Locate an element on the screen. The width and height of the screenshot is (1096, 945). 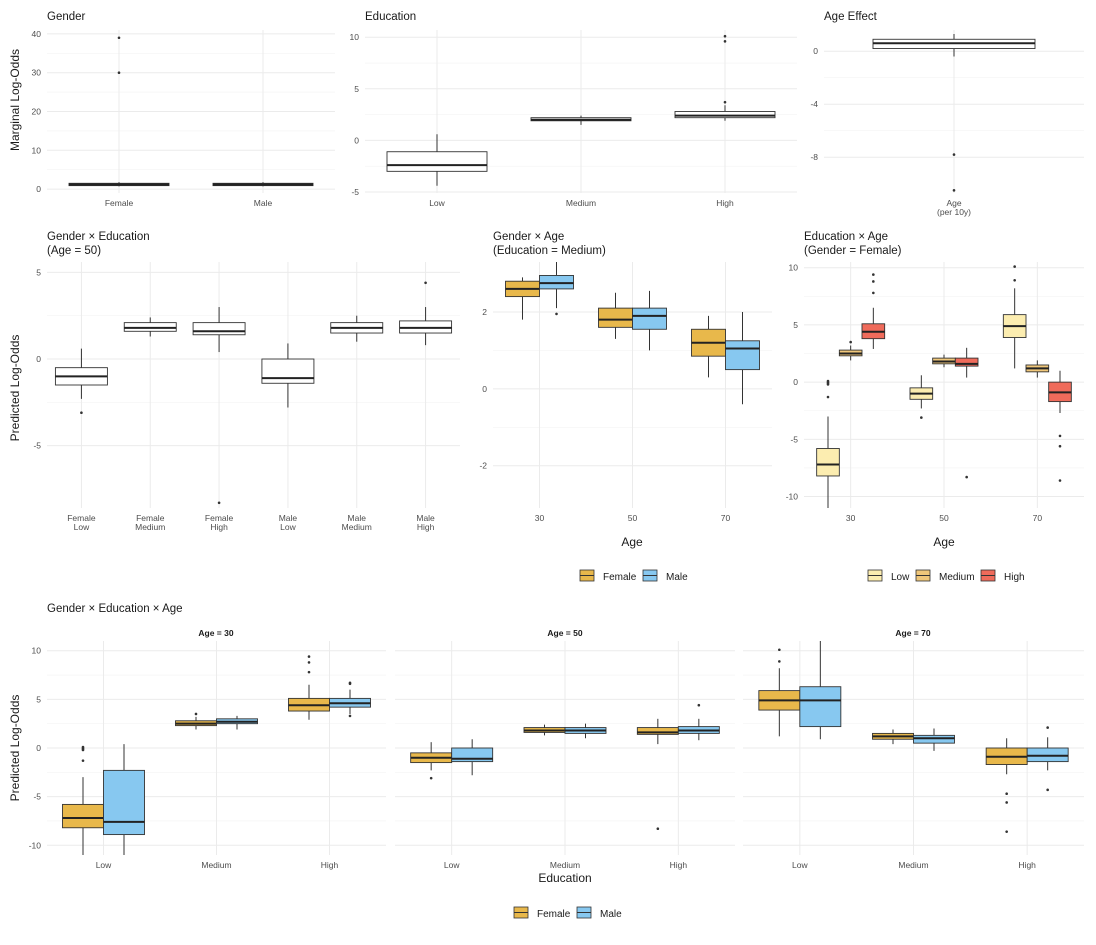
panel-title-gender: Gender is located at coordinates (66, 17).